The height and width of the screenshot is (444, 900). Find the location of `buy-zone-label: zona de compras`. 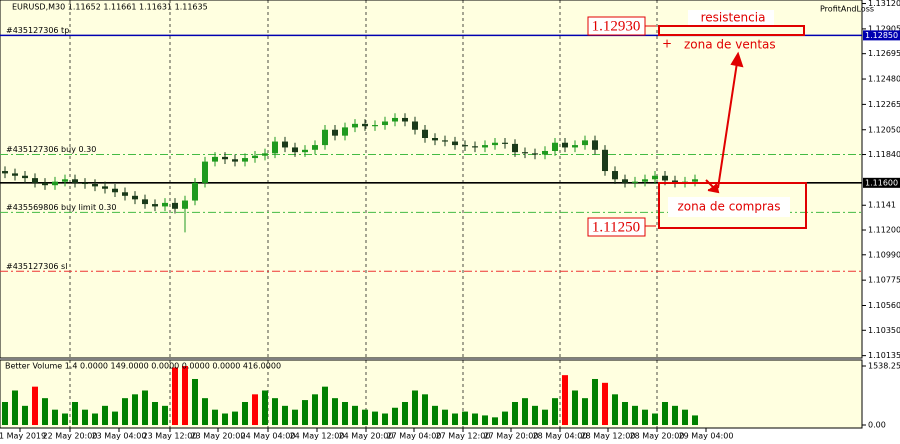

buy-zone-label: zona de compras is located at coordinates (728, 207).